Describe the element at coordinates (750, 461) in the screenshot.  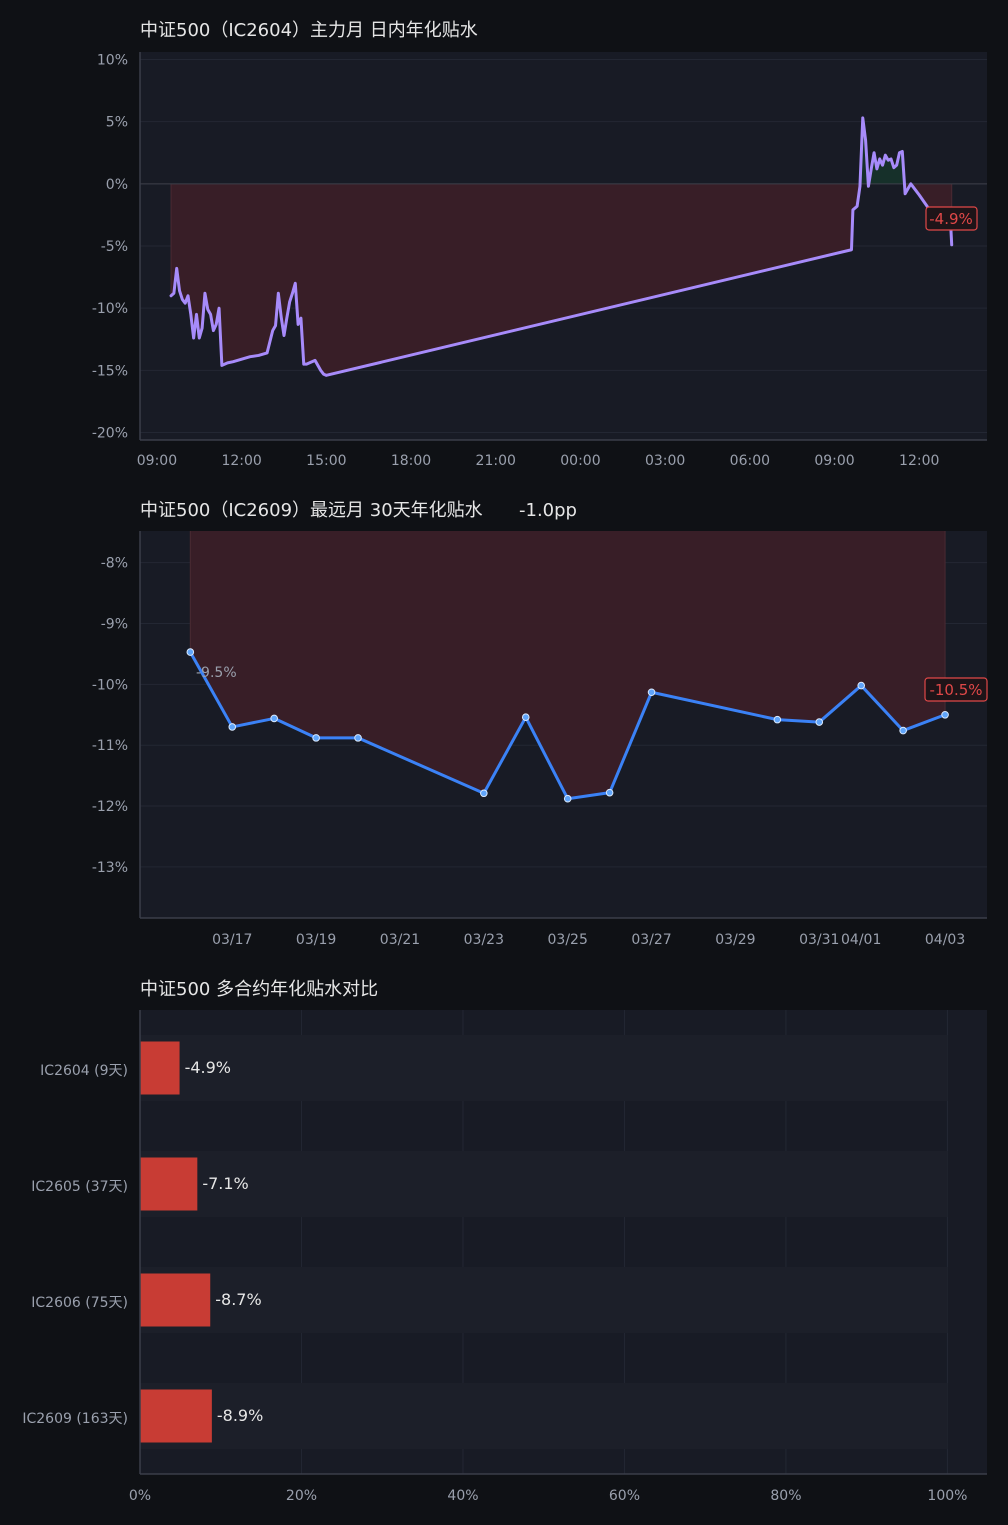
I see `chart-1-x-tick-label: 06:00` at that location.